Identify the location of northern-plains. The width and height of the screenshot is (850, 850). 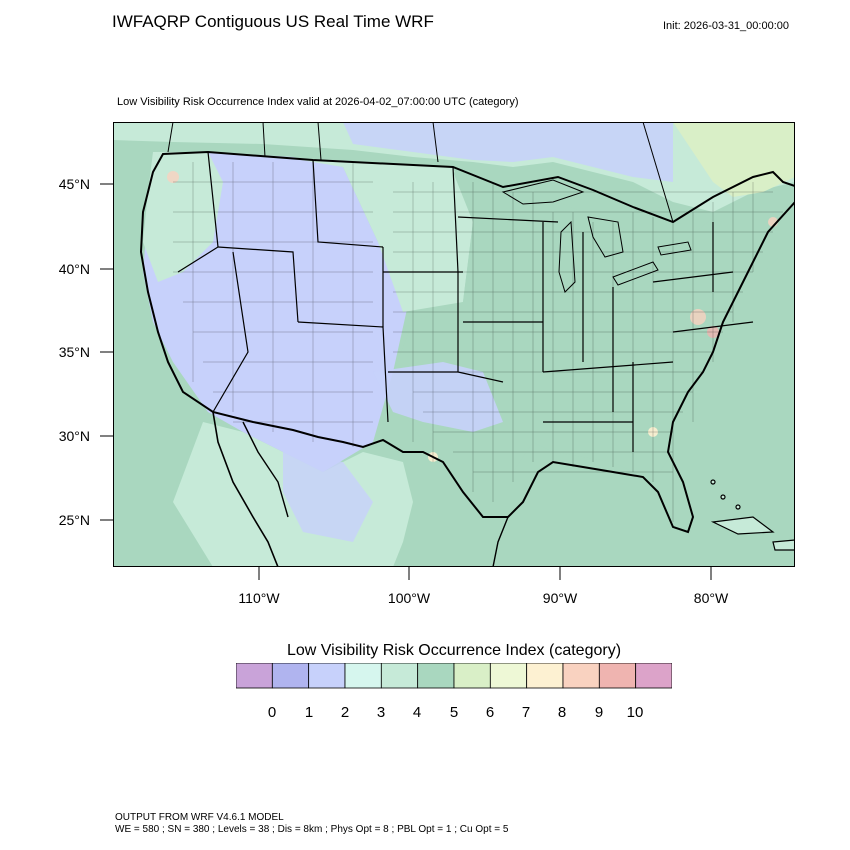
(378, 234).